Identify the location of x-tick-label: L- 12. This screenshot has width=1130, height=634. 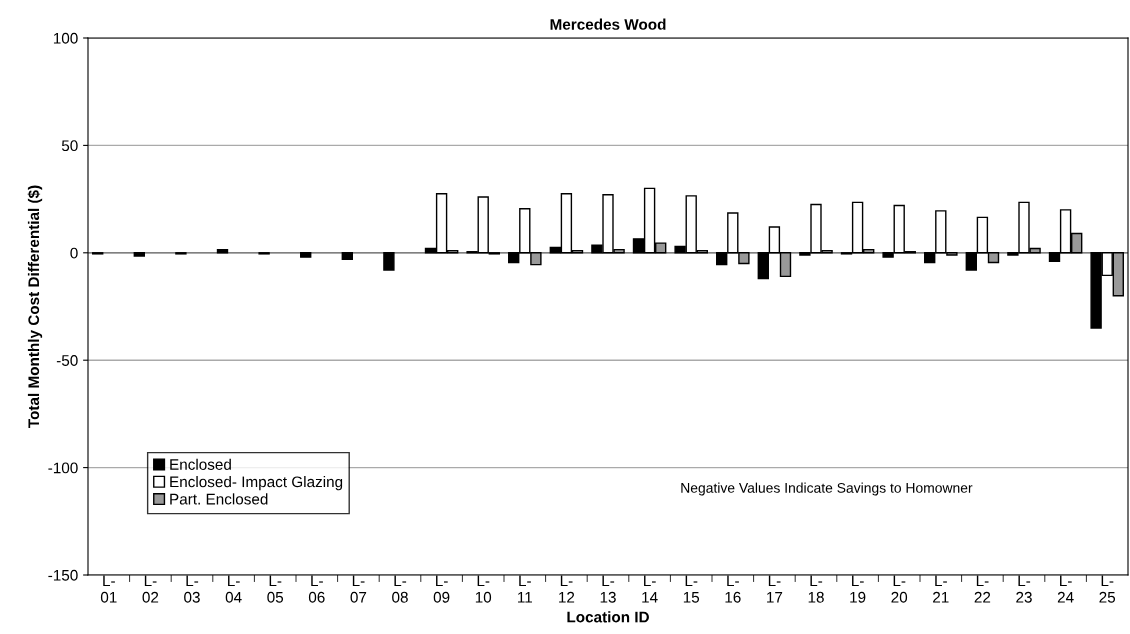
(567, 589).